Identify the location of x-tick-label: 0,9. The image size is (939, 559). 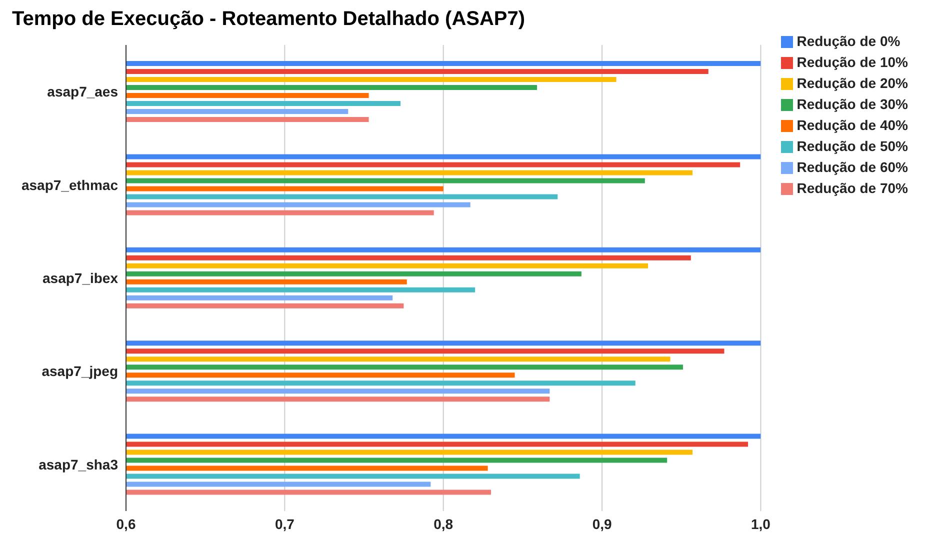
(602, 524).